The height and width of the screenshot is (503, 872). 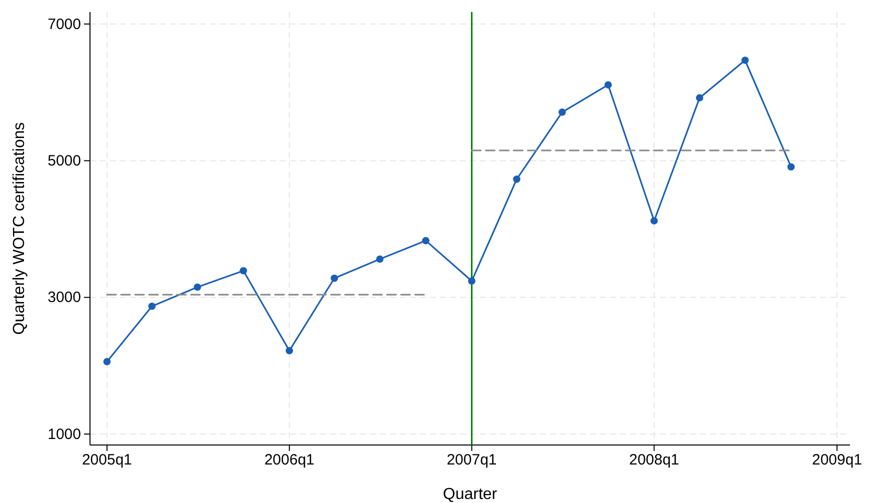 I want to click on y-tick-label: 3000, so click(x=64, y=297).